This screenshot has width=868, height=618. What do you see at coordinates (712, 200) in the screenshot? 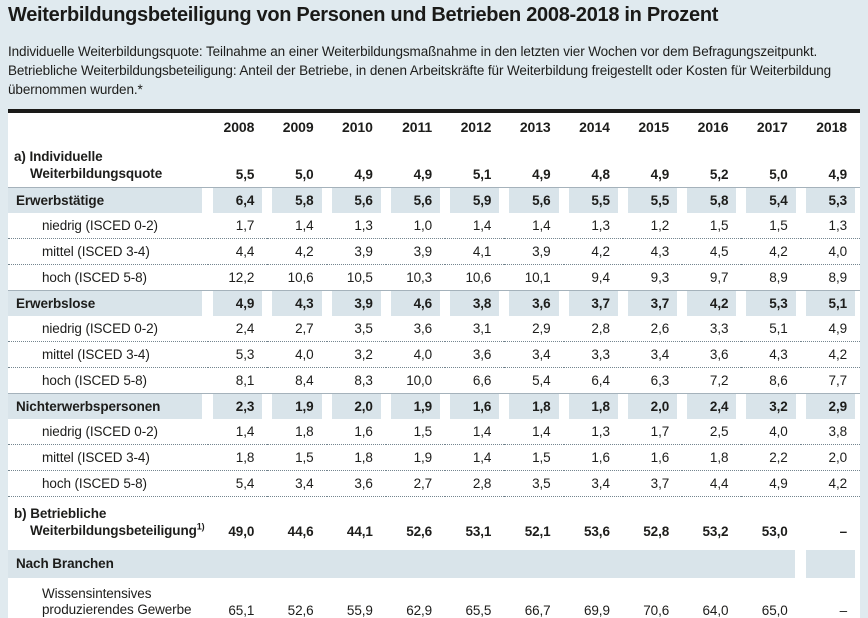
I see `table-cell: 5,8` at bounding box center [712, 200].